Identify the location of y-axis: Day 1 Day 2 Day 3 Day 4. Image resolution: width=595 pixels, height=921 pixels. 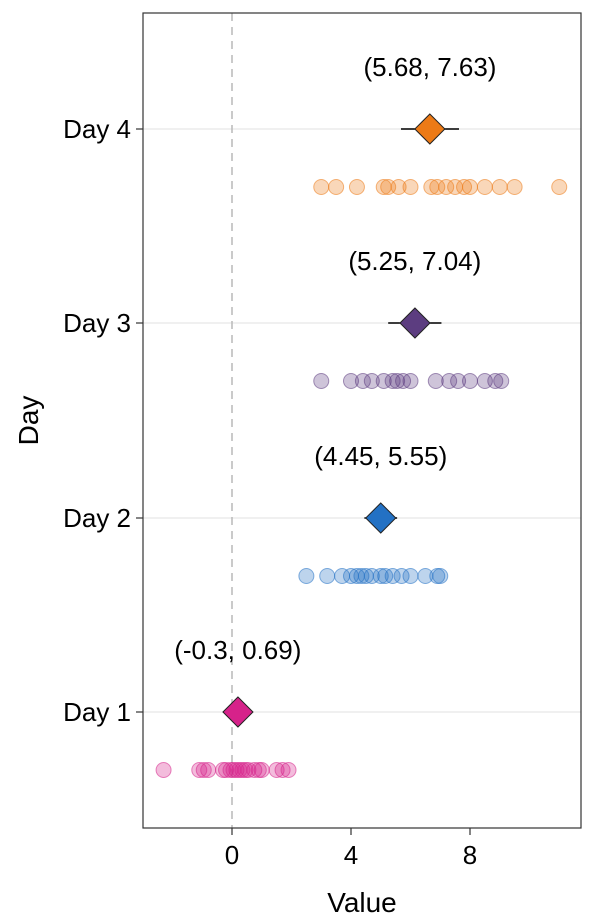
(103, 420).